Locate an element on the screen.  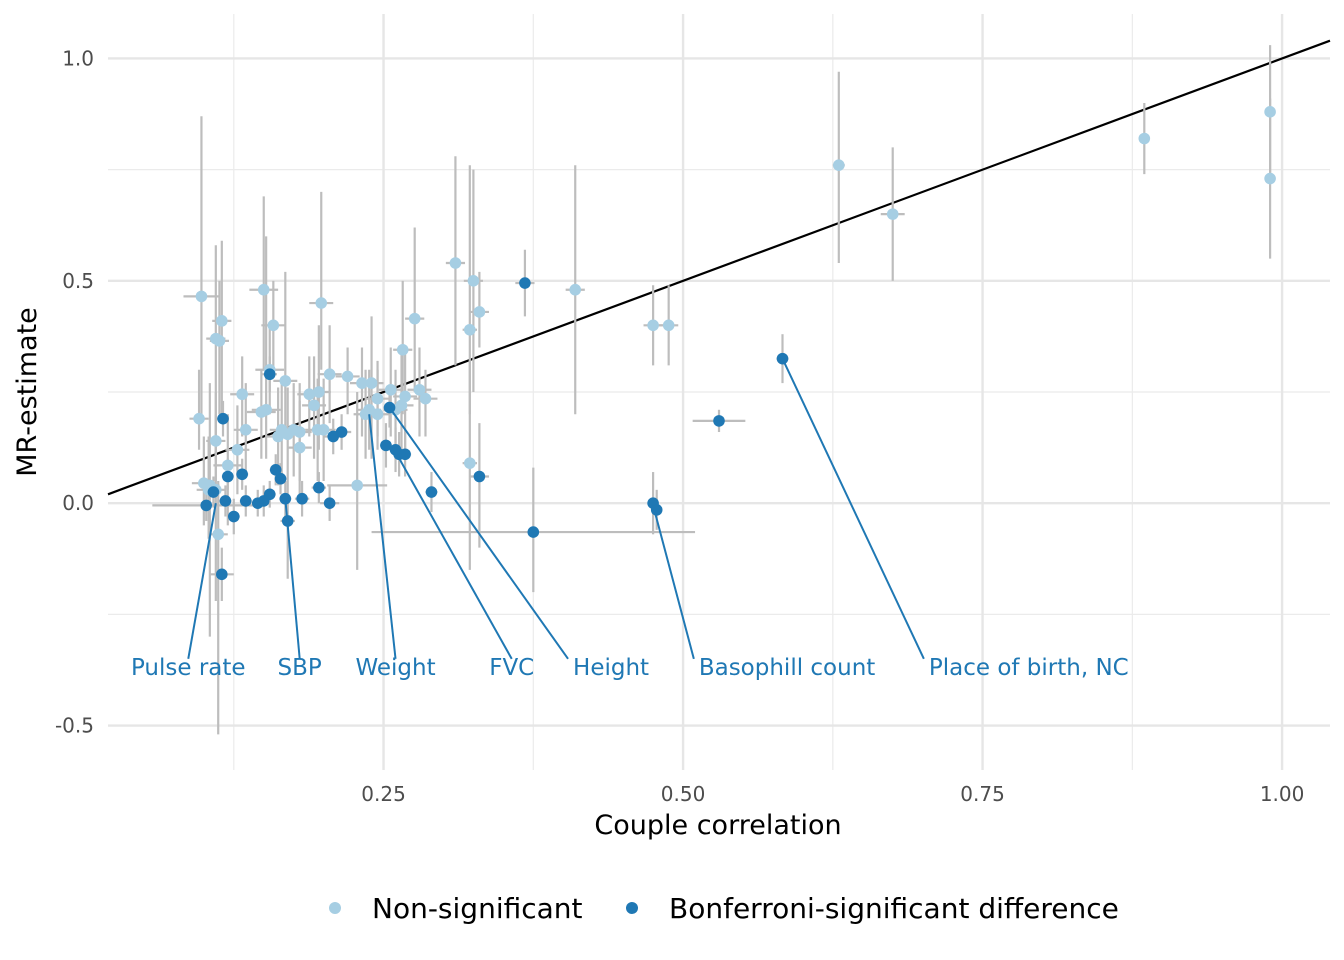
x-tick-label: 1.00 is located at coordinates (1282, 794).